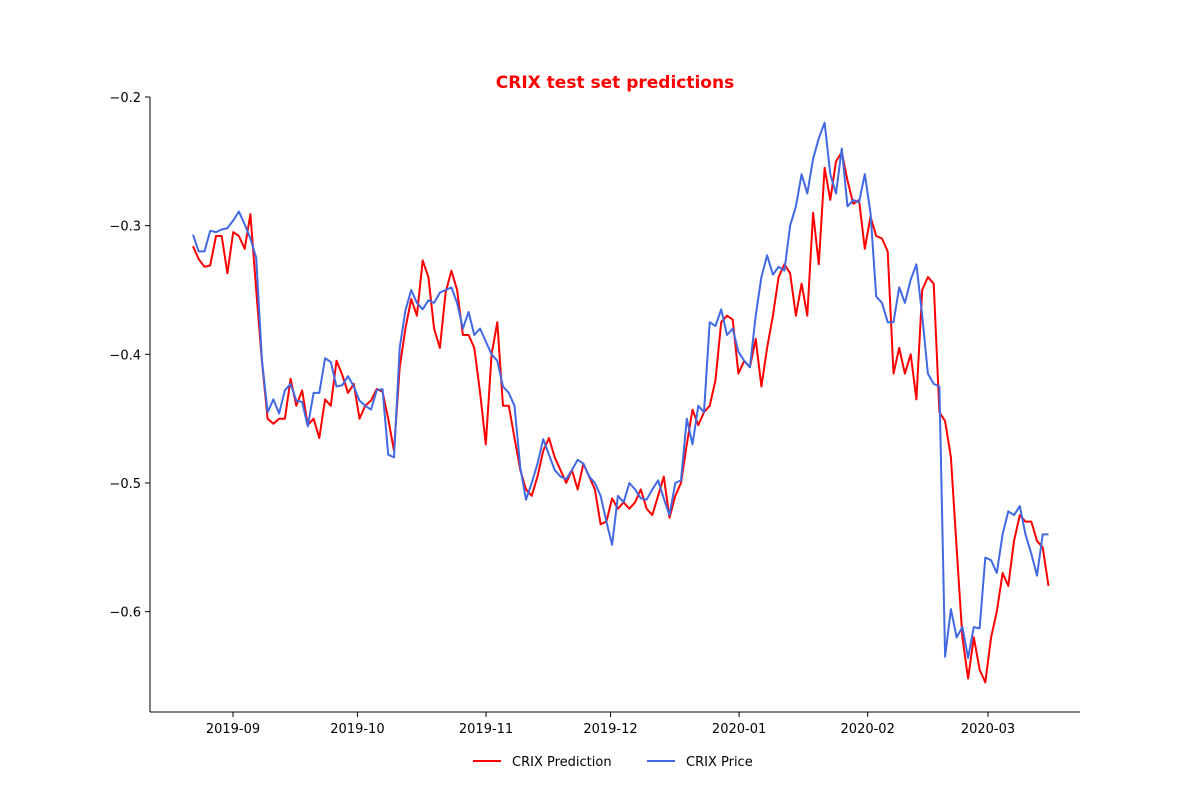 The image size is (1200, 800). Describe the element at coordinates (125, 355) in the screenshot. I see `y-tick-label: −0.4` at that location.